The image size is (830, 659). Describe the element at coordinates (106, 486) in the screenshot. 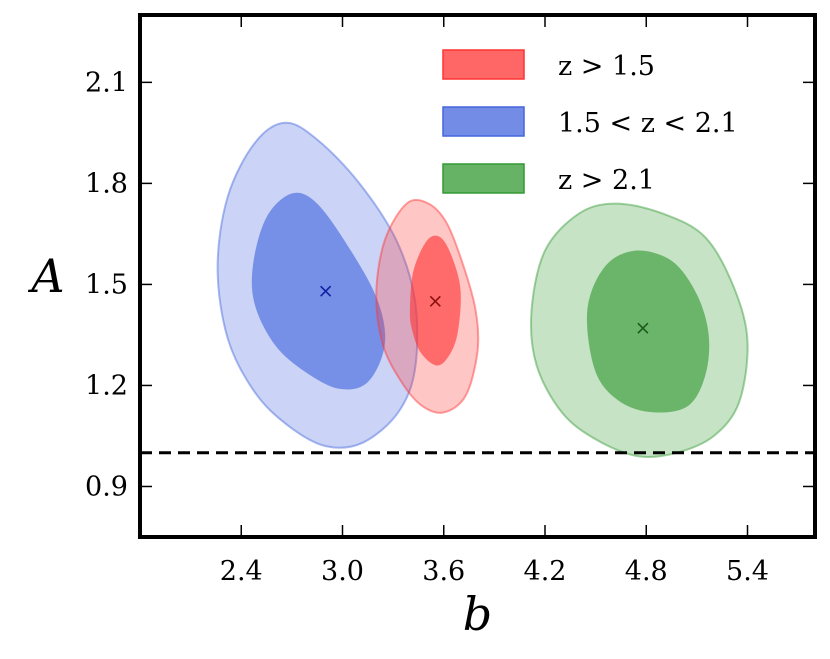

I see `y-tick-label: 0.9` at that location.